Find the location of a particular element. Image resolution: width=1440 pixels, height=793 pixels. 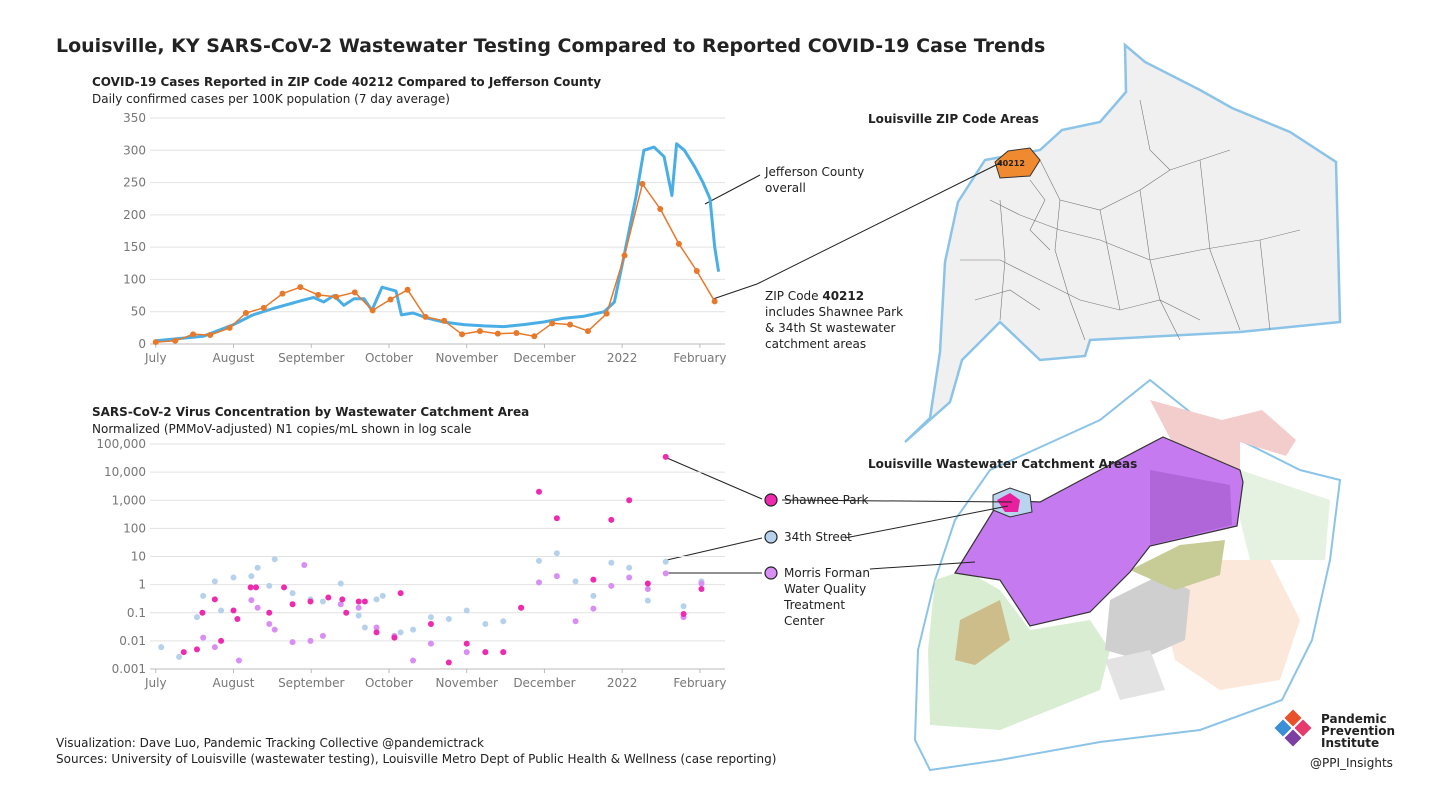

legend-label: Shawnee Park is located at coordinates (826, 500).